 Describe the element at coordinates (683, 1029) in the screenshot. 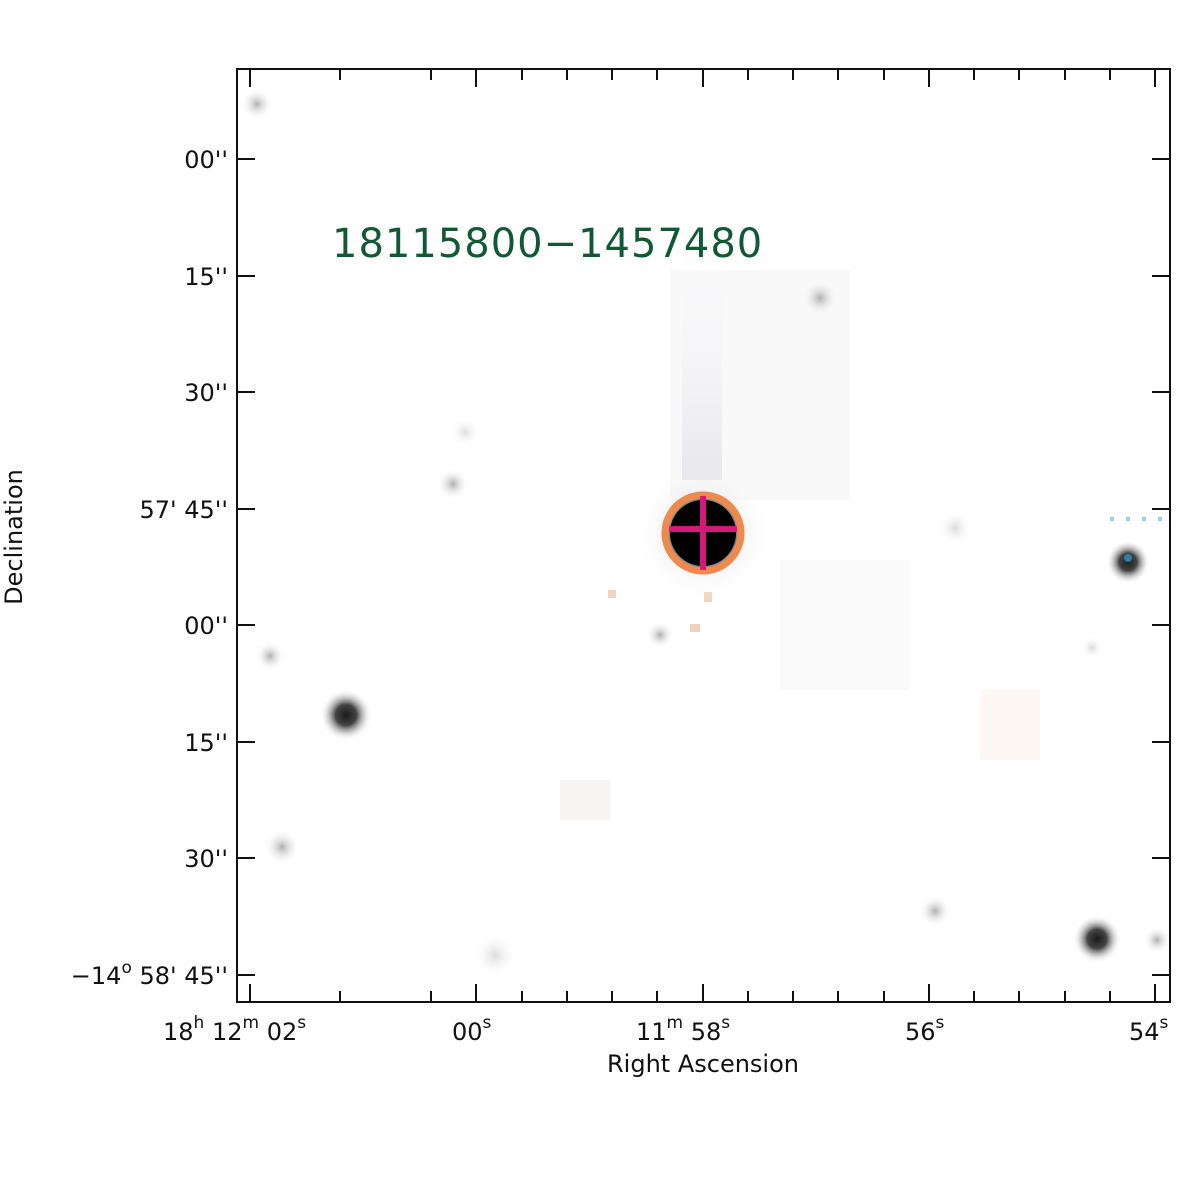

I see `ra-tick-label: 11m 58s` at that location.